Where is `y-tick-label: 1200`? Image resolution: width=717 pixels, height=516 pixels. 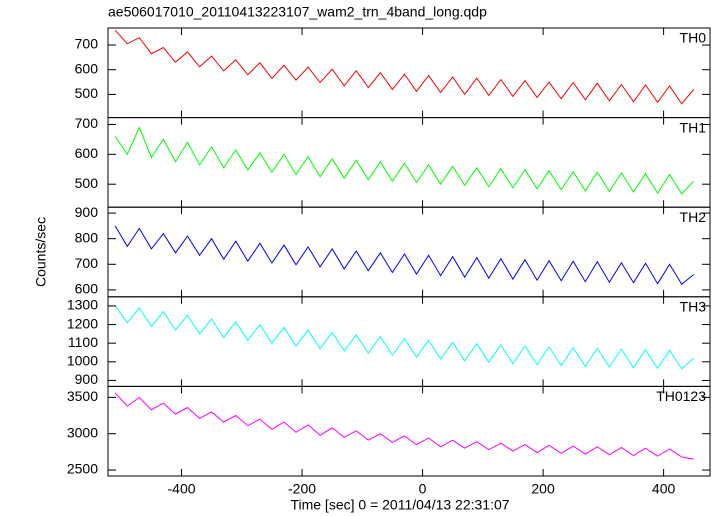
y-tick-label: 1200 is located at coordinates (82, 323).